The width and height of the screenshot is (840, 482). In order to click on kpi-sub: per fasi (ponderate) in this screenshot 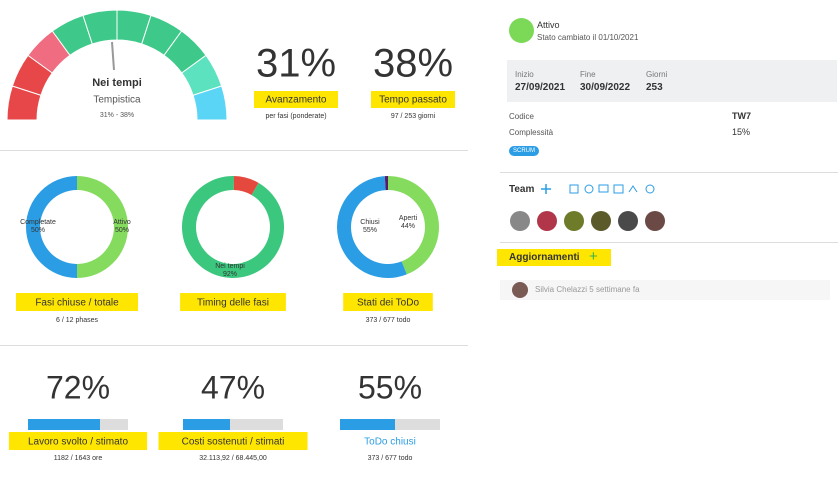, I will do `click(295, 116)`.